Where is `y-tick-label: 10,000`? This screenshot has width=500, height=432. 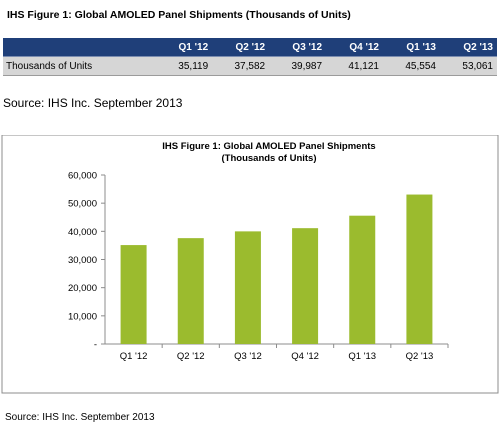
y-tick-label: 10,000 is located at coordinates (82, 316).